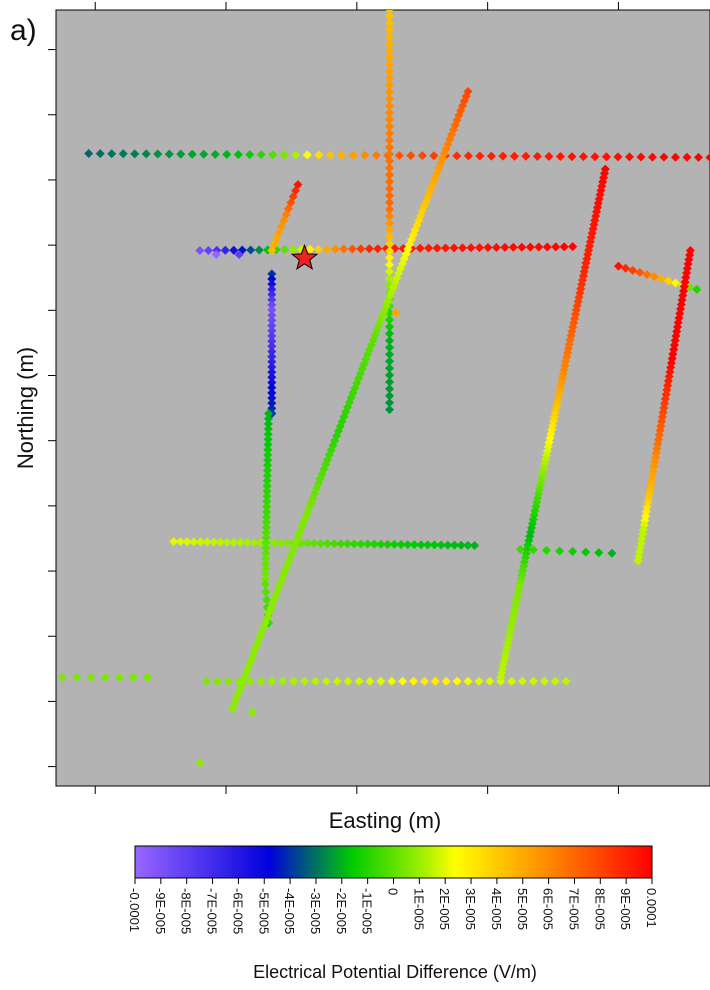 This screenshot has height=990, width=710. What do you see at coordinates (651, 908) in the screenshot?
I see `colorbar-tick-label: 0.0001` at bounding box center [651, 908].